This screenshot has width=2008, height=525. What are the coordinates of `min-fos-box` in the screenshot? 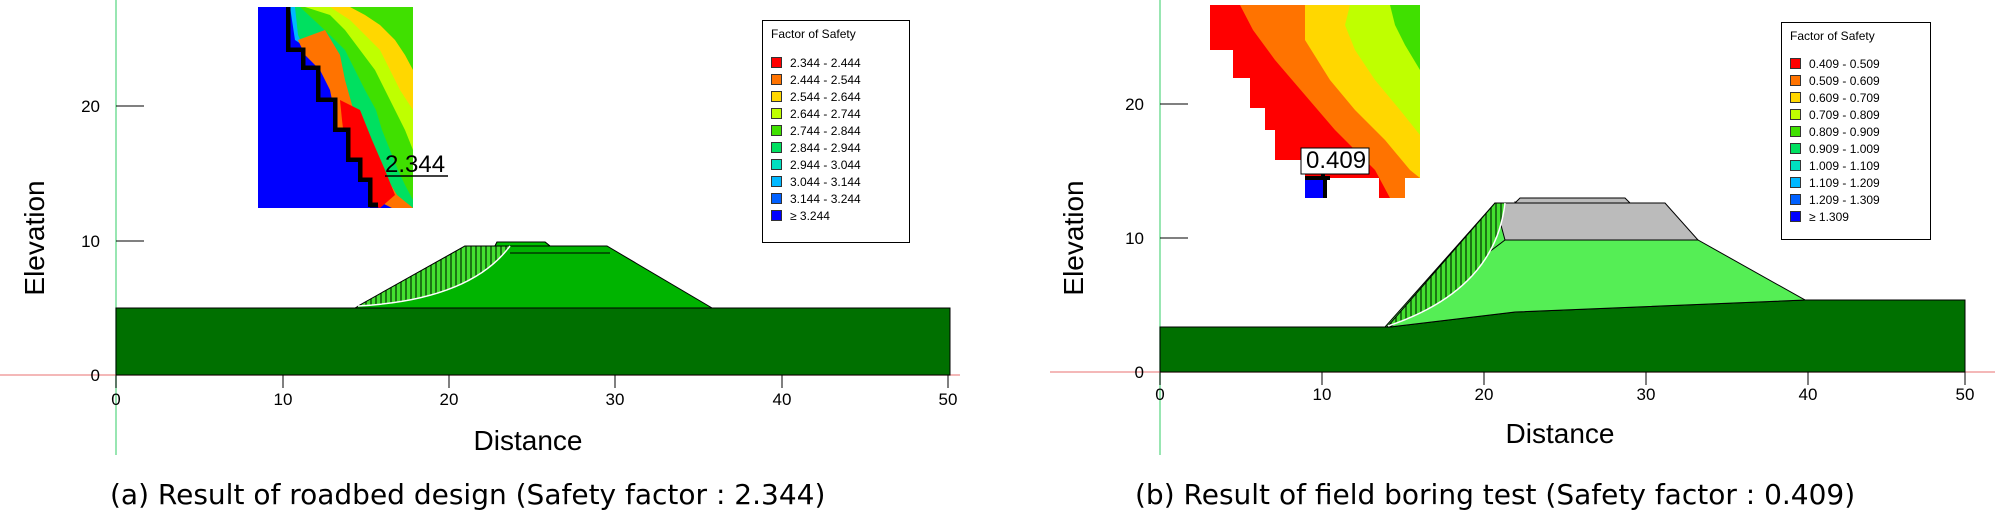 It's located at (1335, 161).